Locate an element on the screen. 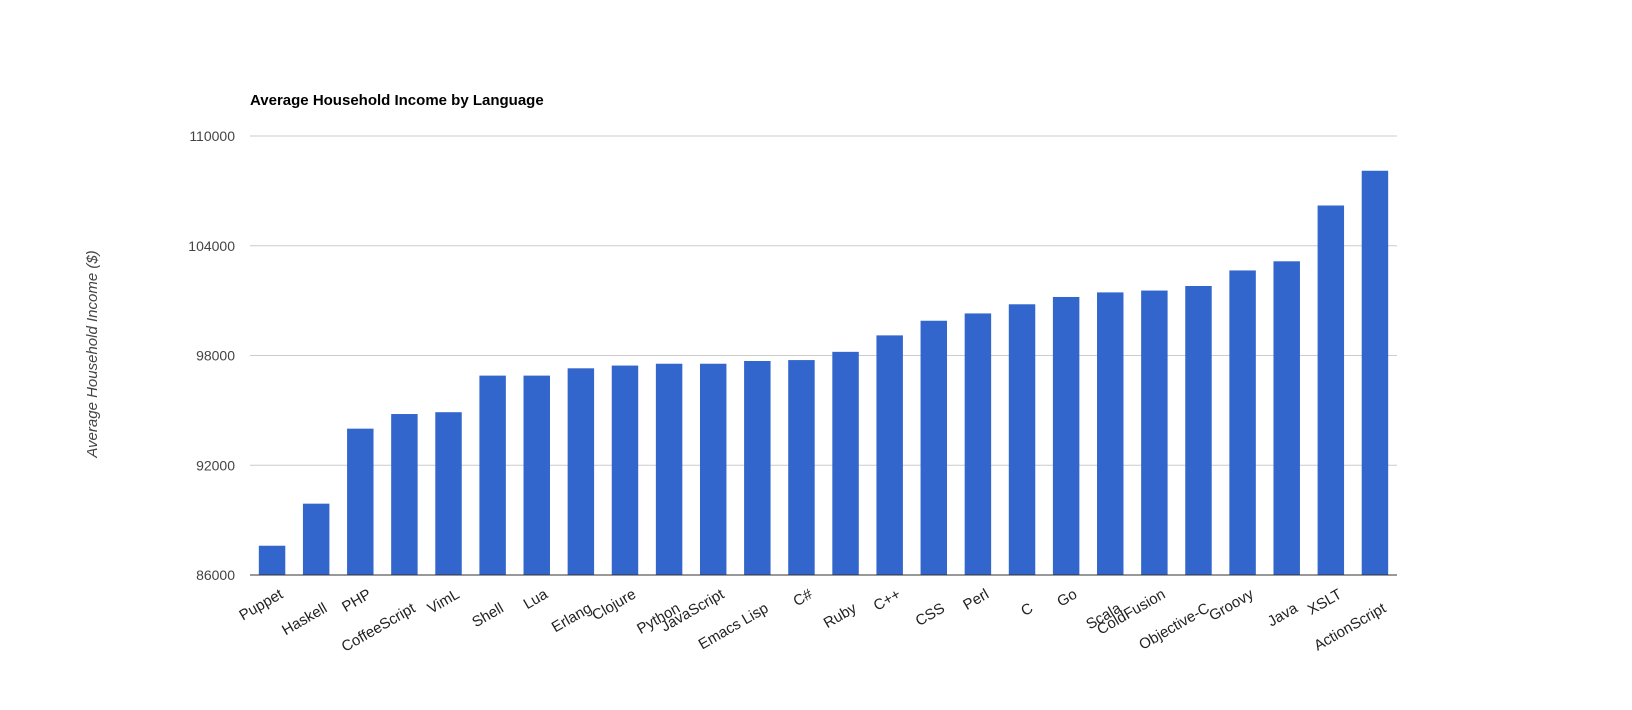 The height and width of the screenshot is (710, 1632). bar-xslt is located at coordinates (1331, 390).